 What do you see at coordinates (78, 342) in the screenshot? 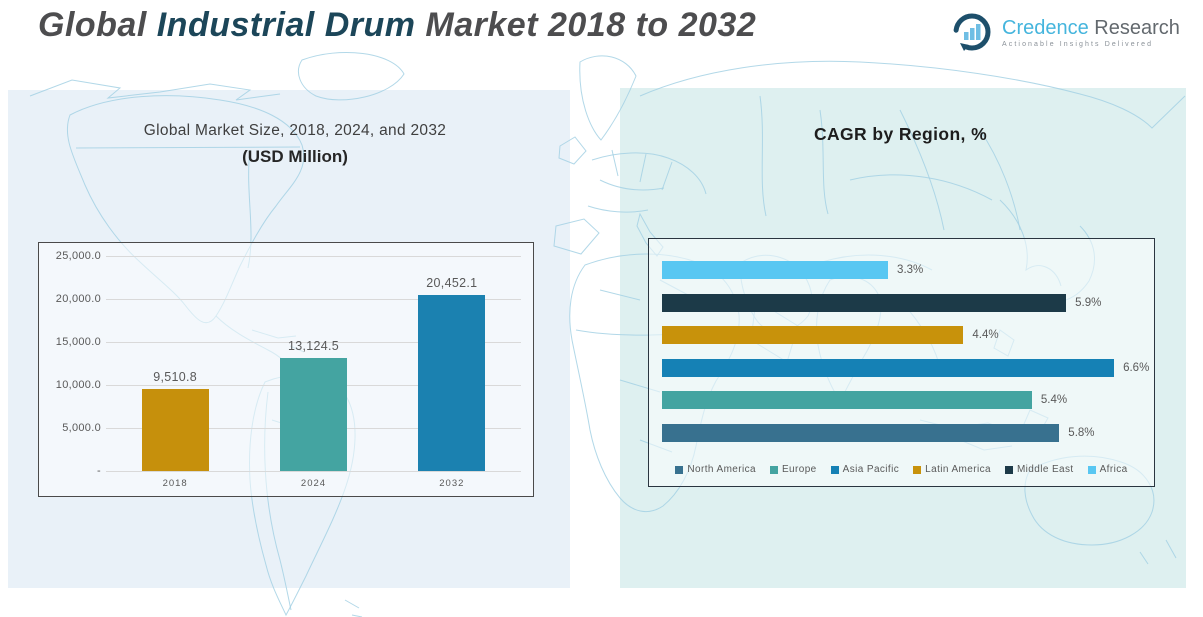
I see `y-axis-tick-label: 15,000.0` at bounding box center [78, 342].